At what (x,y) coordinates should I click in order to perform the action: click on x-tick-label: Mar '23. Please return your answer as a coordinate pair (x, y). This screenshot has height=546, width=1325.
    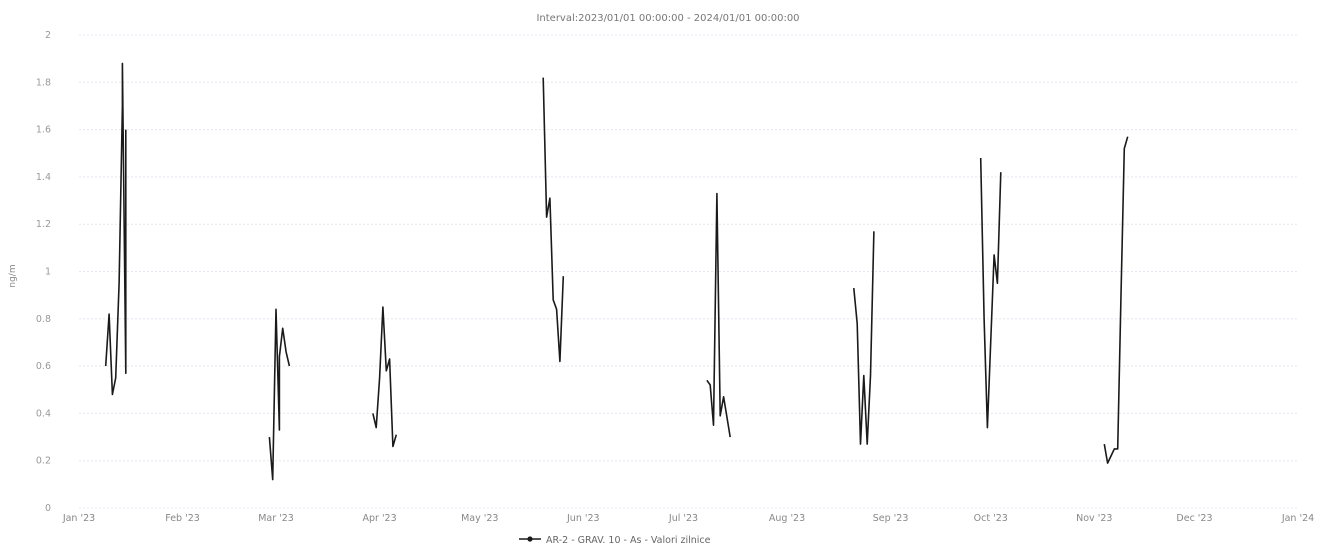
    Looking at the image, I should click on (276, 518).